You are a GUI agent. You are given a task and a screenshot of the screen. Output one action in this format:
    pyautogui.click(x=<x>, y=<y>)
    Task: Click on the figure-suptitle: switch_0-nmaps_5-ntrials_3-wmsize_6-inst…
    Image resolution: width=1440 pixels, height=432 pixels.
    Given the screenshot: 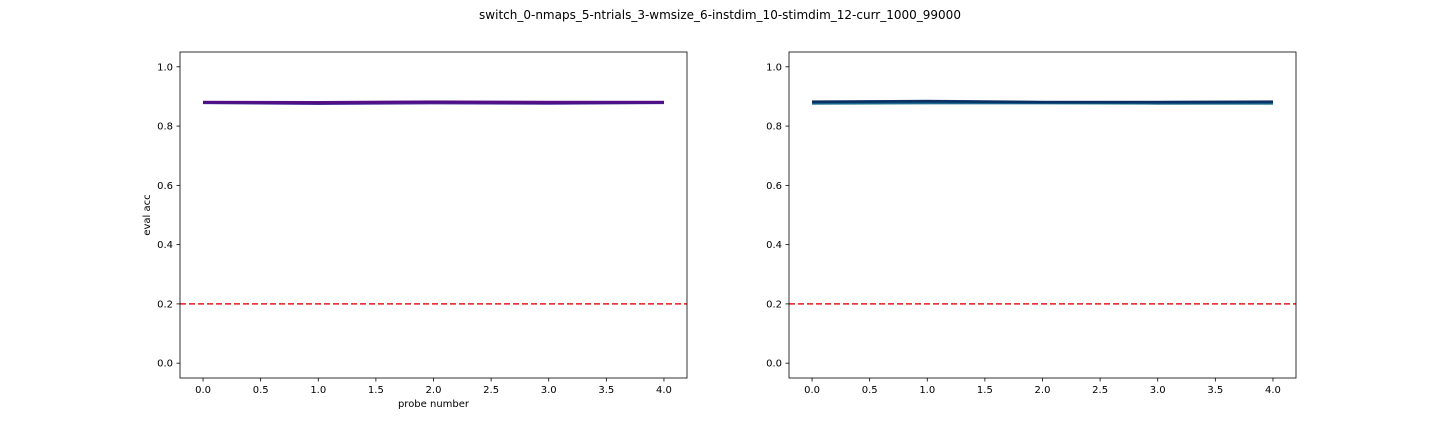 What is the action you would take?
    pyautogui.click(x=720, y=15)
    